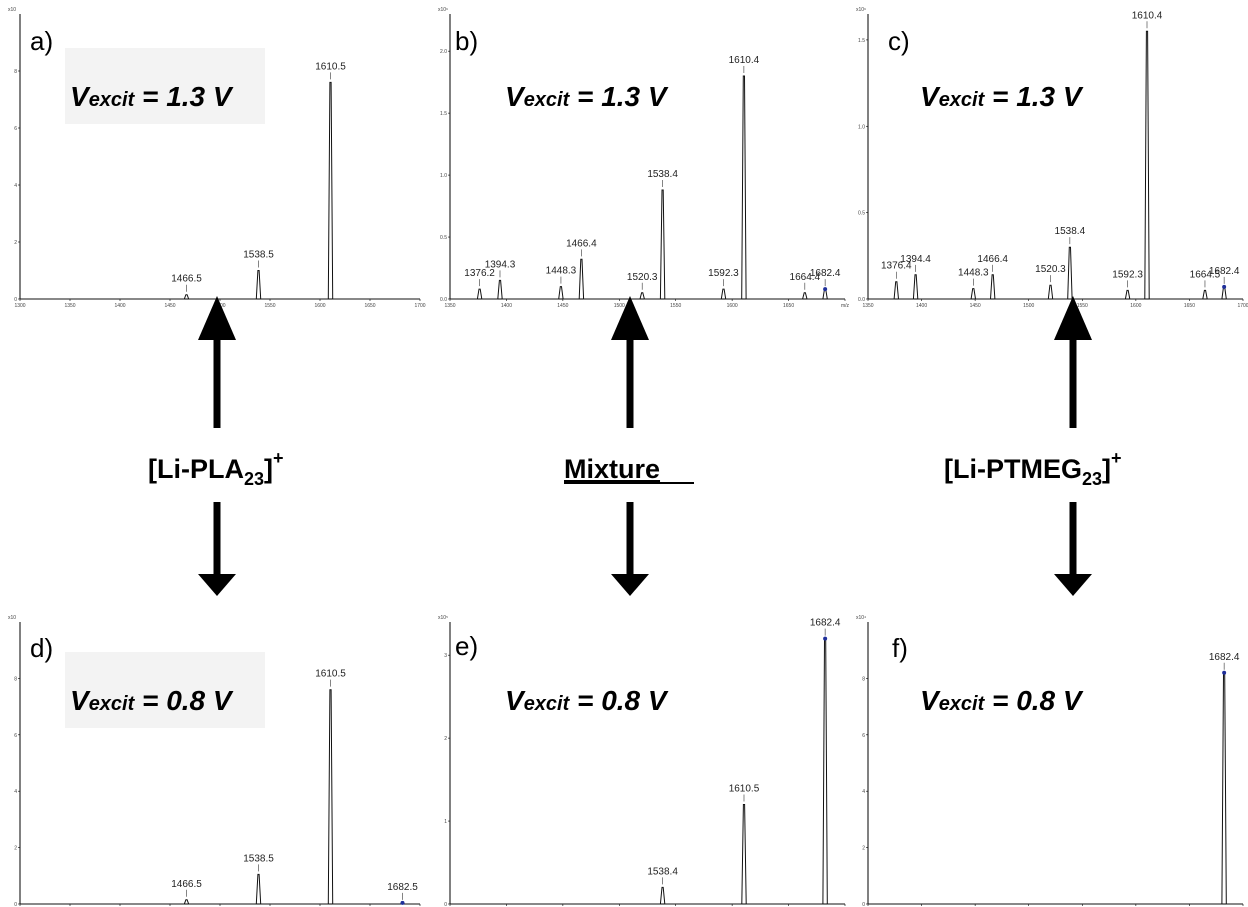 This screenshot has width=1248, height=907. I want to click on peak-label: 1466.5, so click(186, 279).